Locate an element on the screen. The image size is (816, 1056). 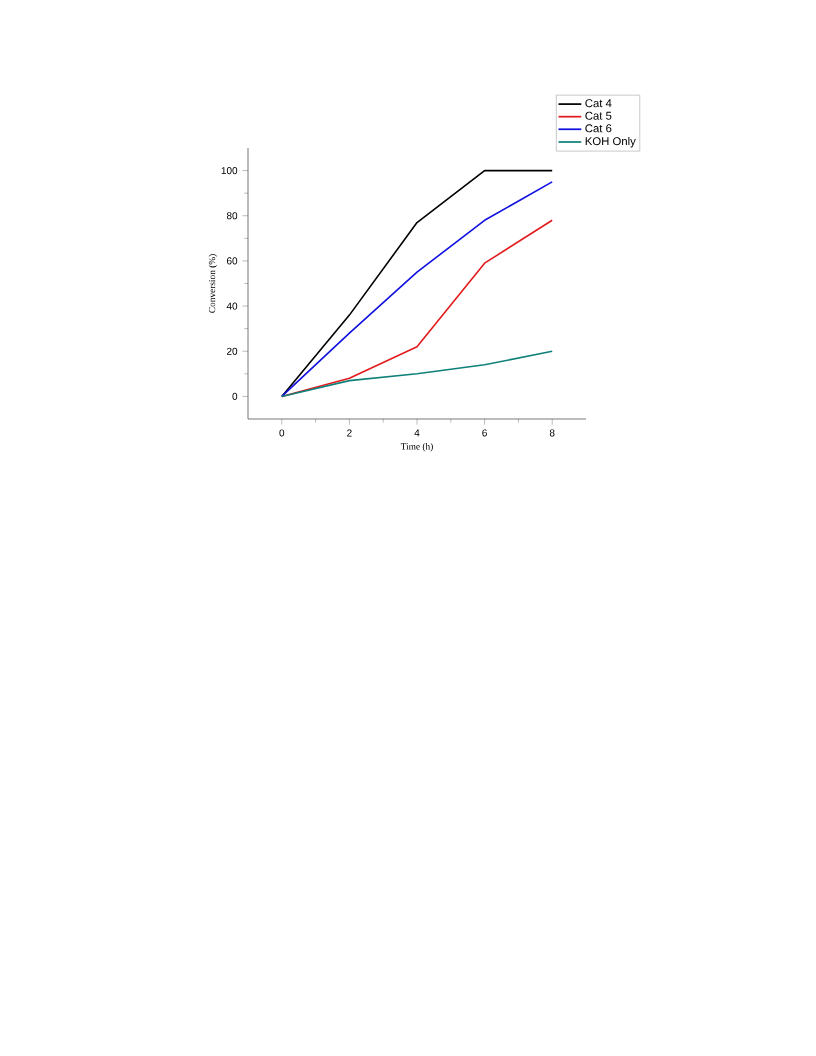
legend-label: Cat 6 is located at coordinates (598, 128).